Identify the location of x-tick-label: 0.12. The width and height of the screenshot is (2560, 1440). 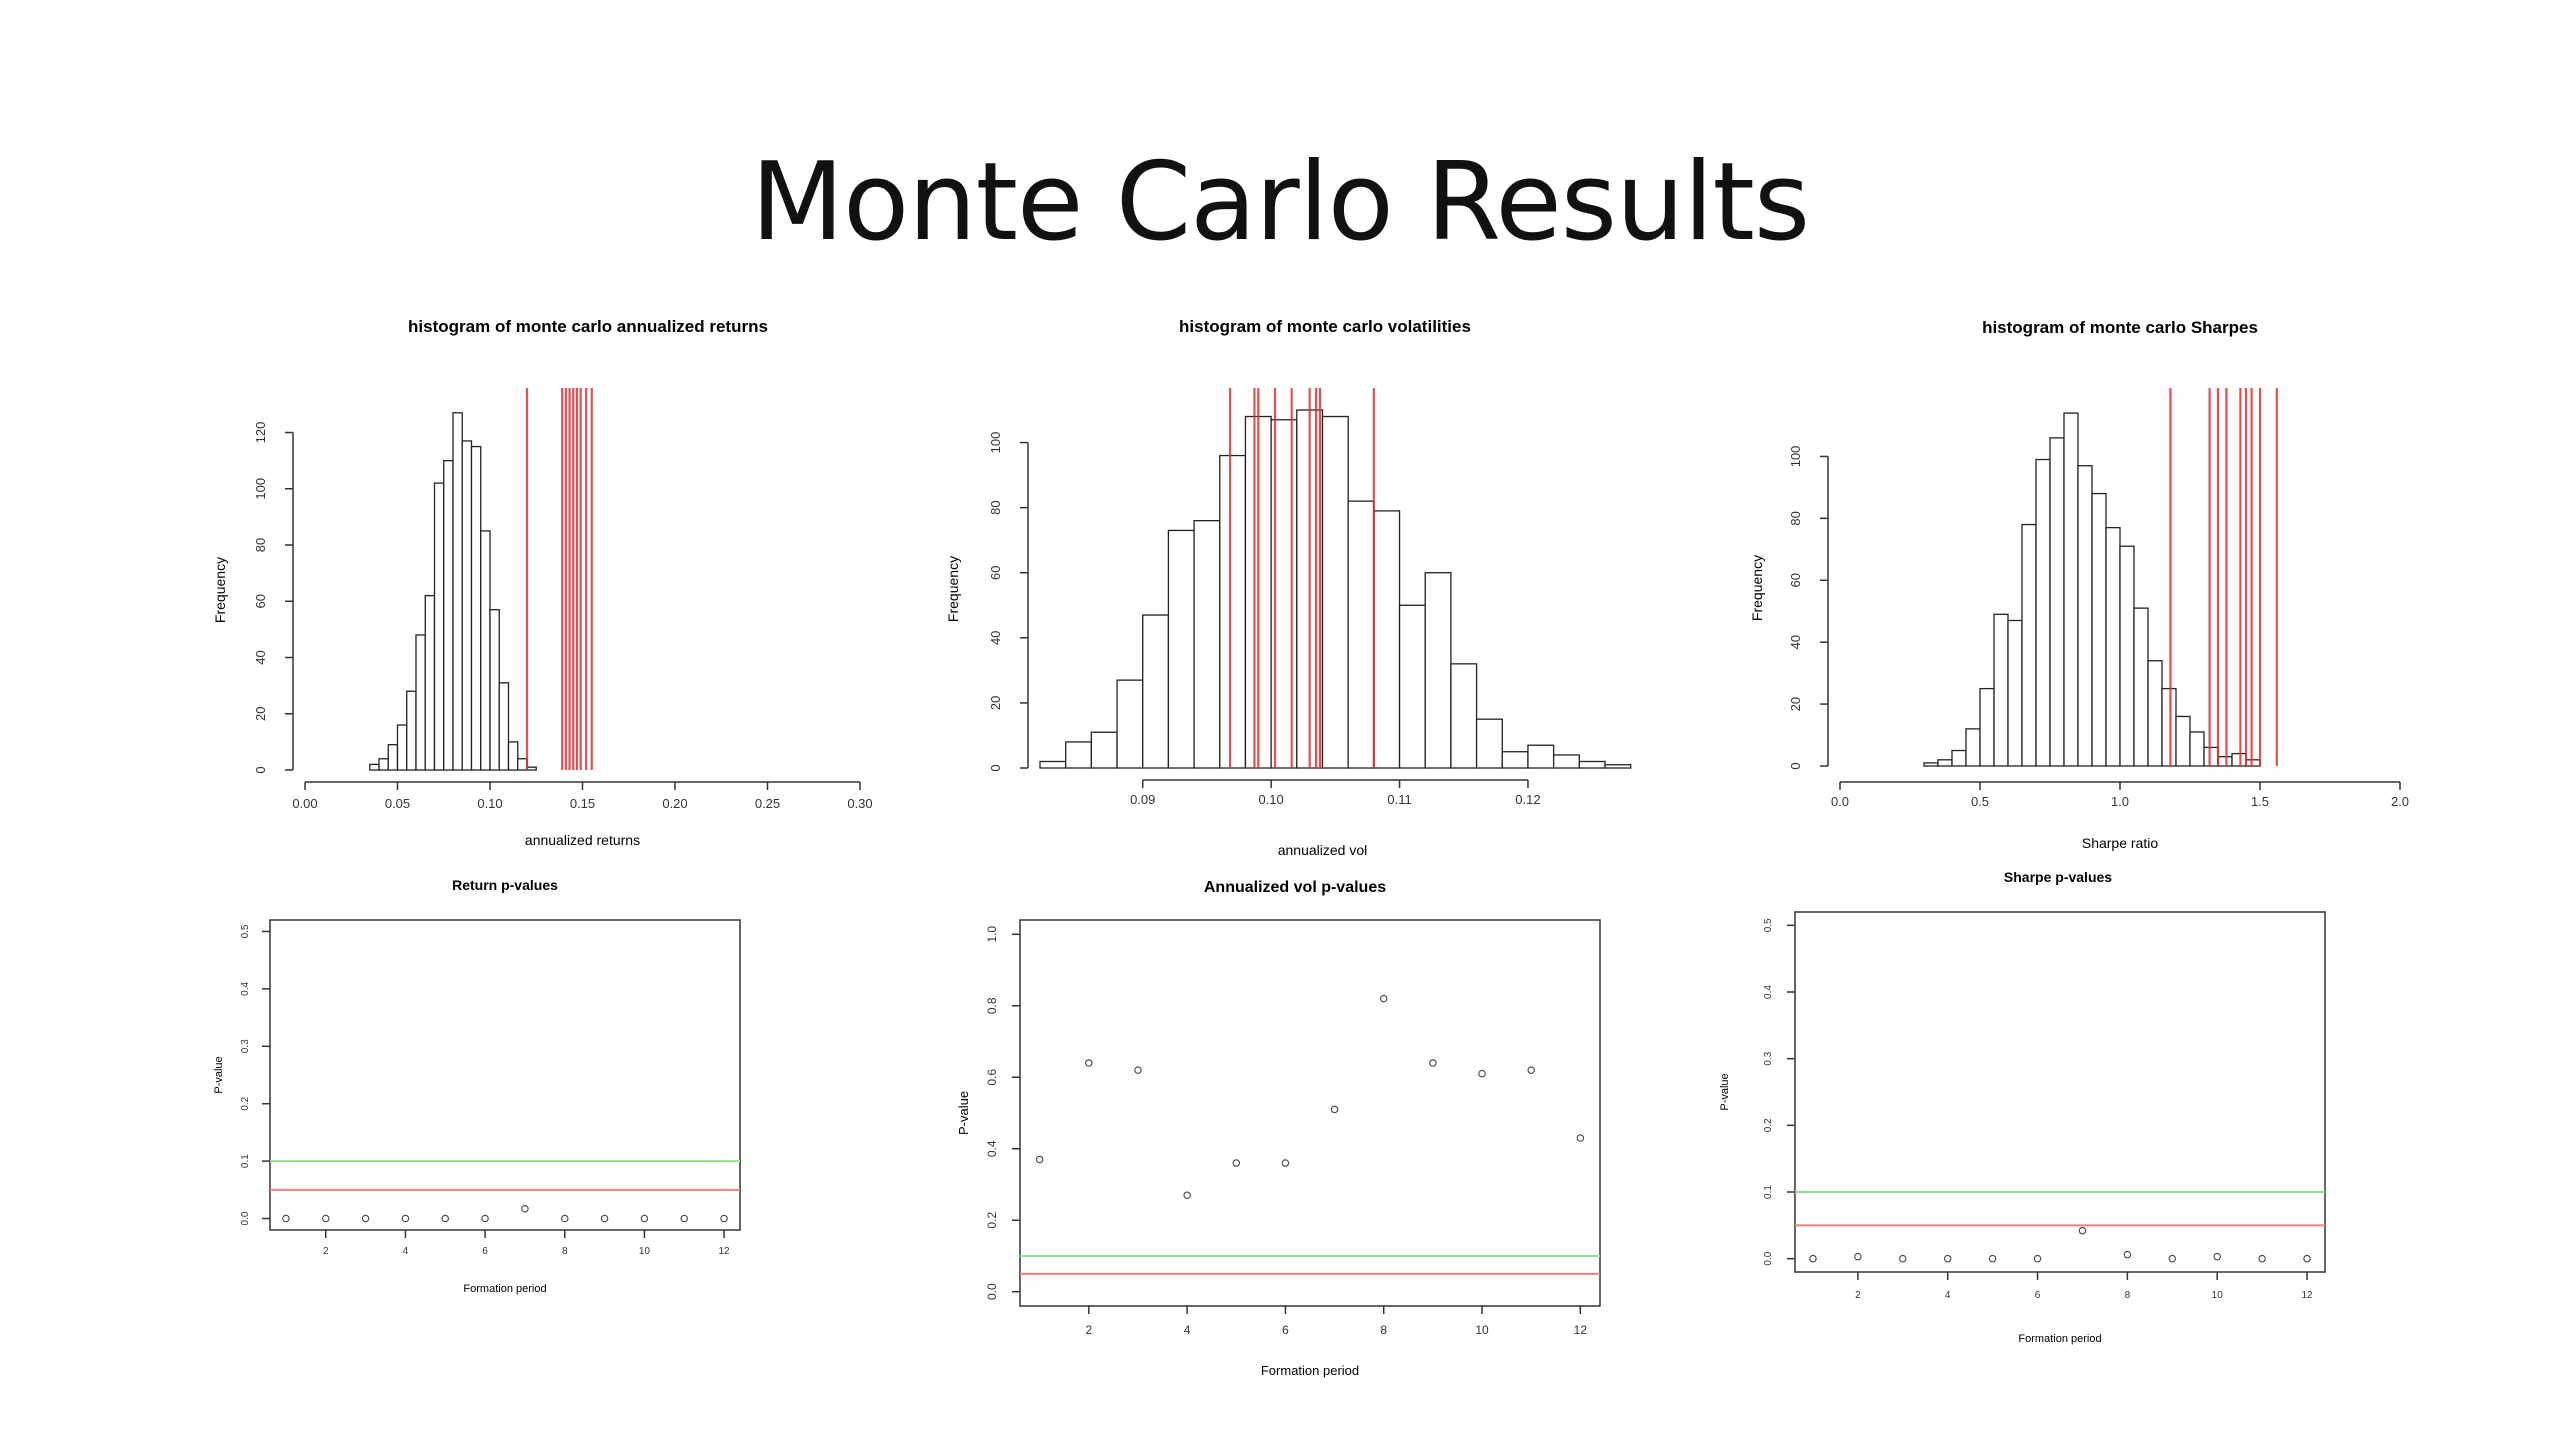
(1527, 799).